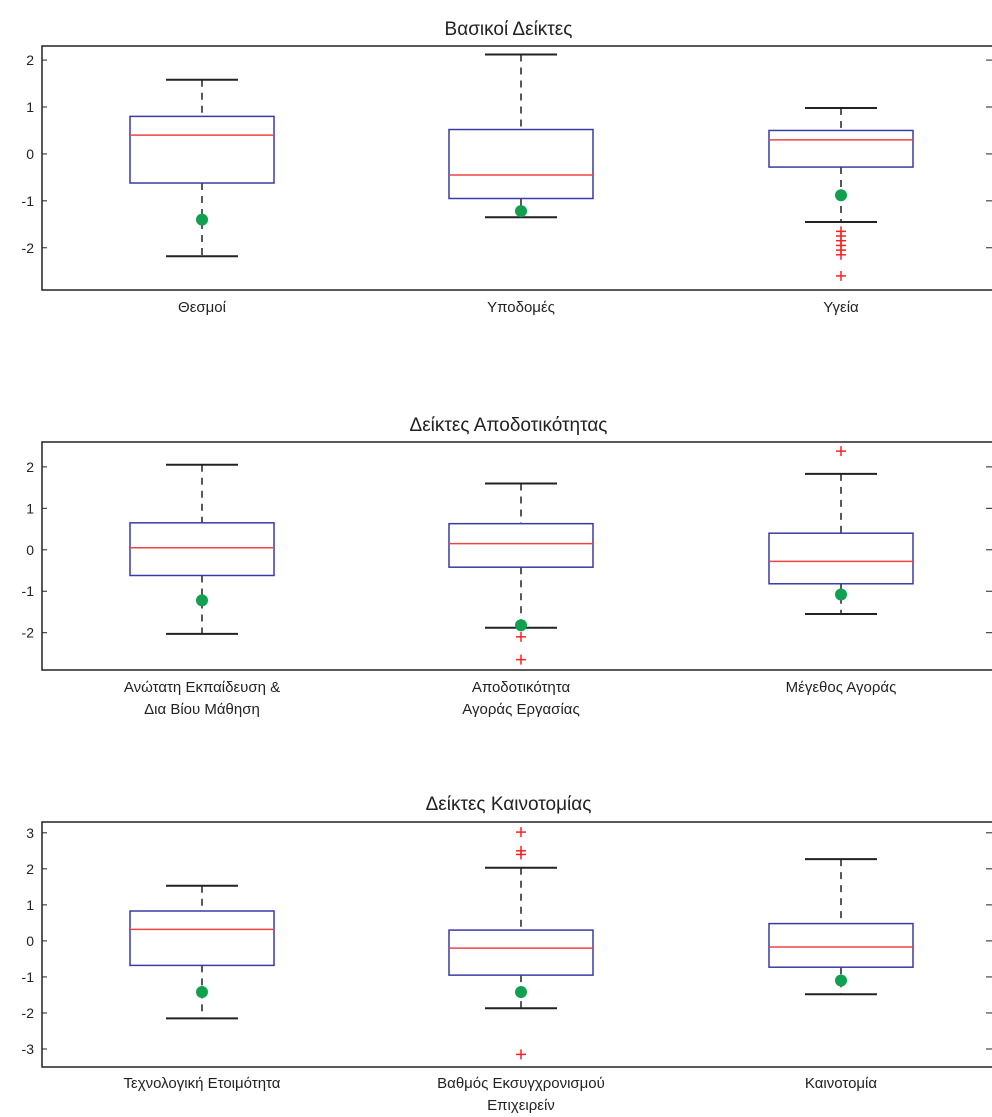 The image size is (992, 1117). Describe the element at coordinates (841, 687) in the screenshot. I see `category-label: Μέγεθος Αγοράς` at that location.